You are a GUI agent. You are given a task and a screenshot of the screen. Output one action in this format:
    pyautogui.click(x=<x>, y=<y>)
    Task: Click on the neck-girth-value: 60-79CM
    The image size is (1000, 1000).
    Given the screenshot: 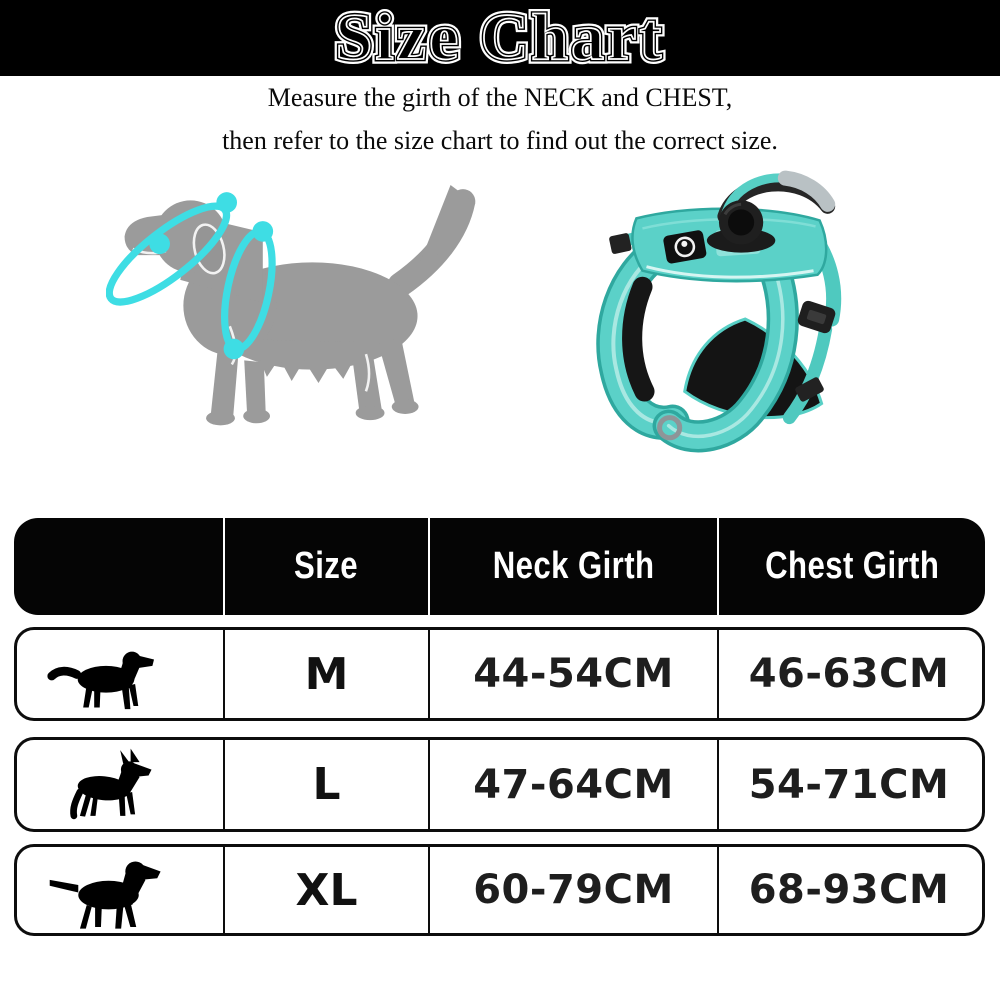 What is the action you would take?
    pyautogui.click(x=572, y=890)
    